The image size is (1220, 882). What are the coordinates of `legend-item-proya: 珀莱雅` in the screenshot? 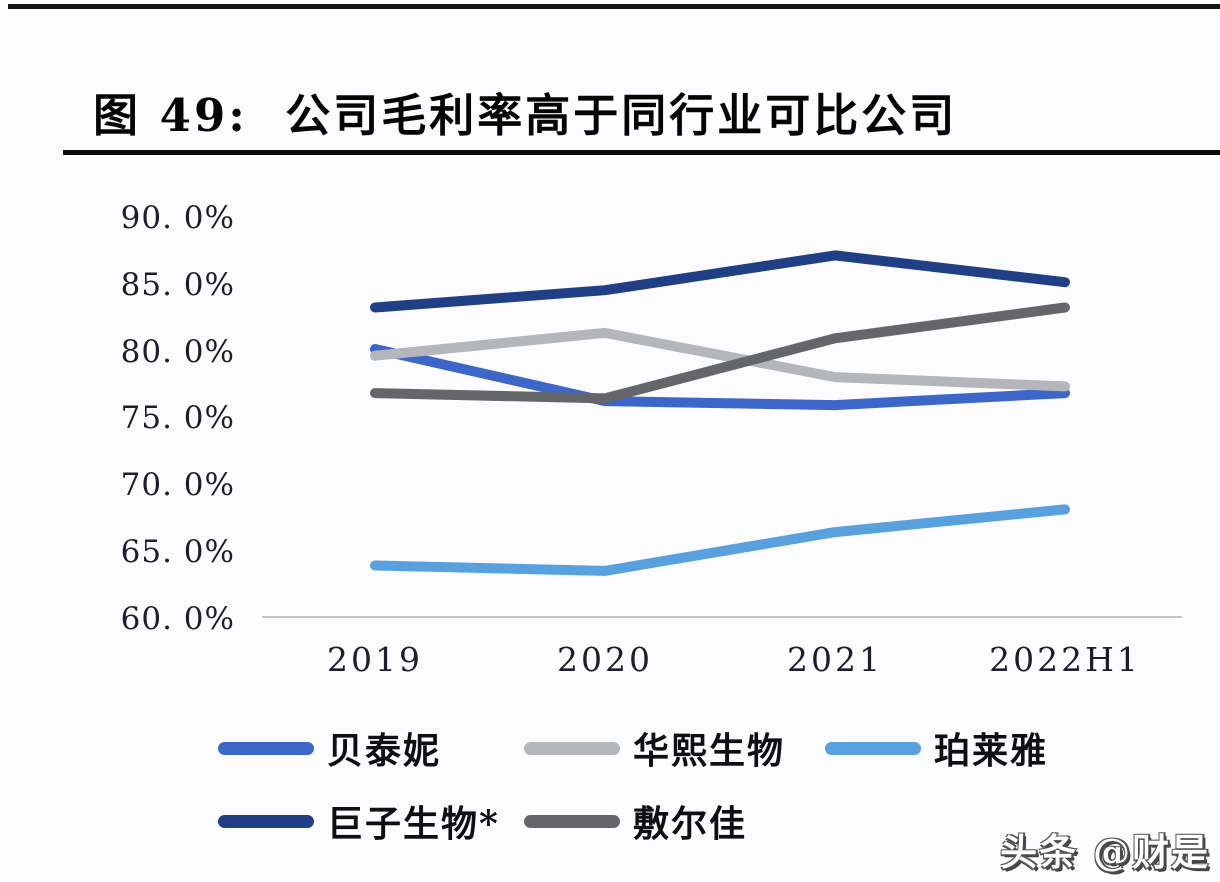 It's located at (936, 748).